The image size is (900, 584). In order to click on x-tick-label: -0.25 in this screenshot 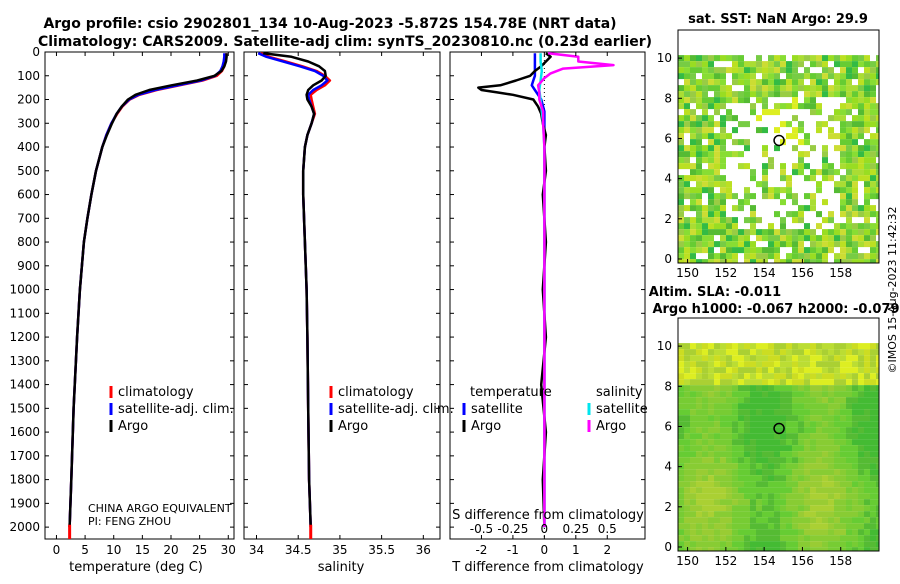, I will do `click(512, 529)`.